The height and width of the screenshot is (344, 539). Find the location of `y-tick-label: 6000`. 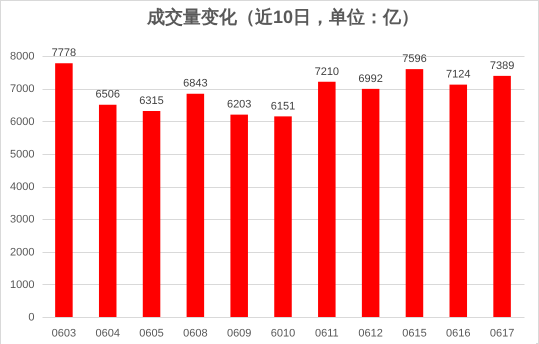

y-tick-label: 6000 is located at coordinates (22, 122).